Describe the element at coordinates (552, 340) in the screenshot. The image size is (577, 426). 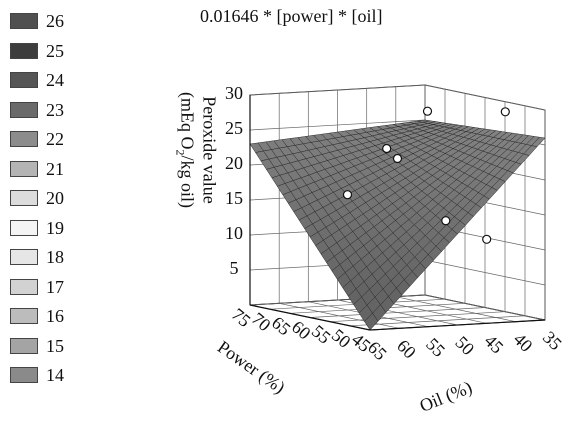
I see `x-tick-label: 35` at that location.